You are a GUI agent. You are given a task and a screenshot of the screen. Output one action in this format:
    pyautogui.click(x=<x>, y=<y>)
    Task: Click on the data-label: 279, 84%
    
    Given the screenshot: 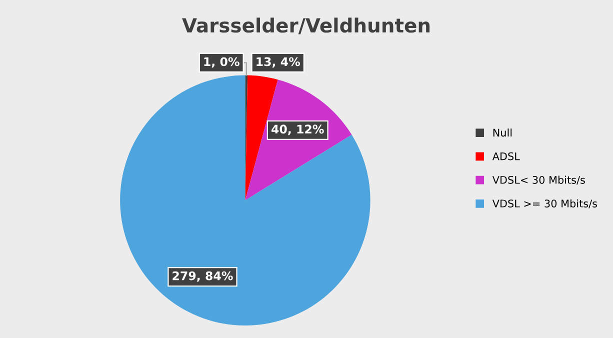 What is the action you would take?
    pyautogui.click(x=202, y=276)
    